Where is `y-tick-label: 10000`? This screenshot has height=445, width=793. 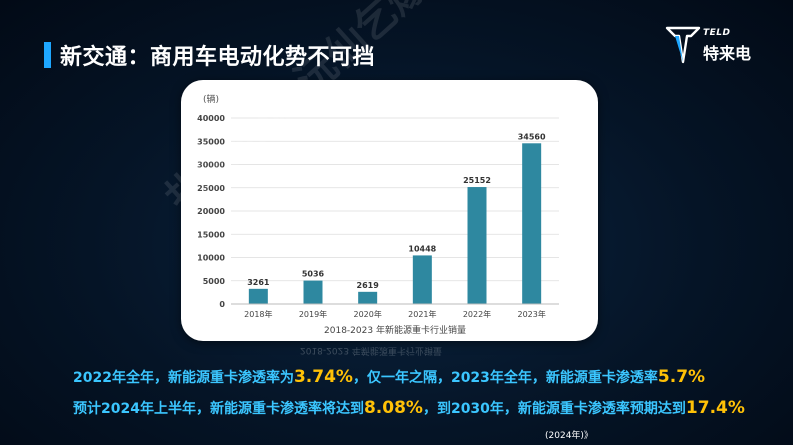 y-tick-label: 10000 is located at coordinates (211, 258).